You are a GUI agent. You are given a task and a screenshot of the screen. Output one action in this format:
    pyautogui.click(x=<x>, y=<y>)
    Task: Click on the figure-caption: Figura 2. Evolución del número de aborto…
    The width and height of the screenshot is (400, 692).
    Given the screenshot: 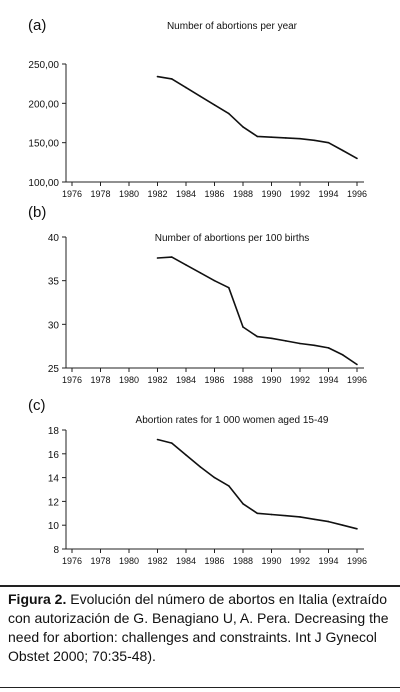 What is the action you would take?
    pyautogui.click(x=200, y=628)
    